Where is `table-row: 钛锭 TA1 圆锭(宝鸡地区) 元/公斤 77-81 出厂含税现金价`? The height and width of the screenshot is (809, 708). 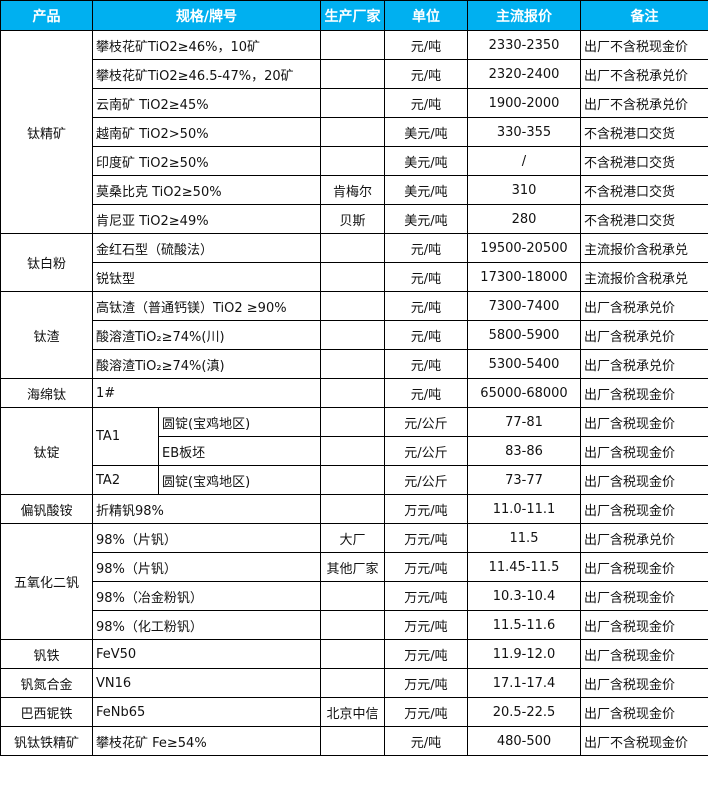
table-row: 钛锭 TA1 圆锭(宝鸡地区) 元/公斤 77-81 出厂含税现金价 is located at coordinates (354, 451).